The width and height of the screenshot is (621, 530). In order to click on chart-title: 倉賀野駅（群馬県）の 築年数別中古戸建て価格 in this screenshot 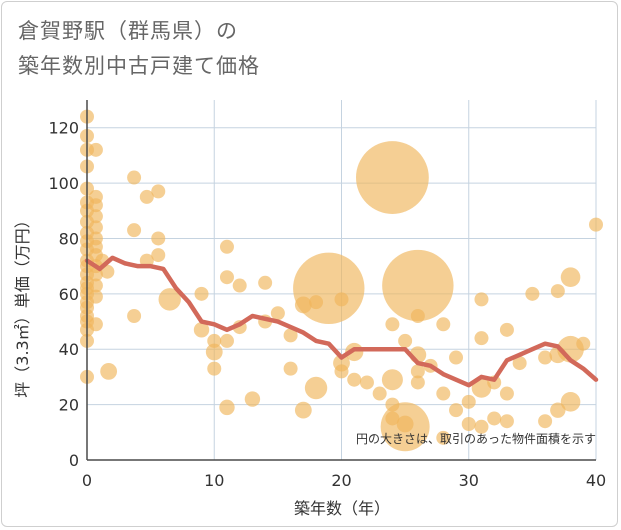, I will do `click(139, 49)`.